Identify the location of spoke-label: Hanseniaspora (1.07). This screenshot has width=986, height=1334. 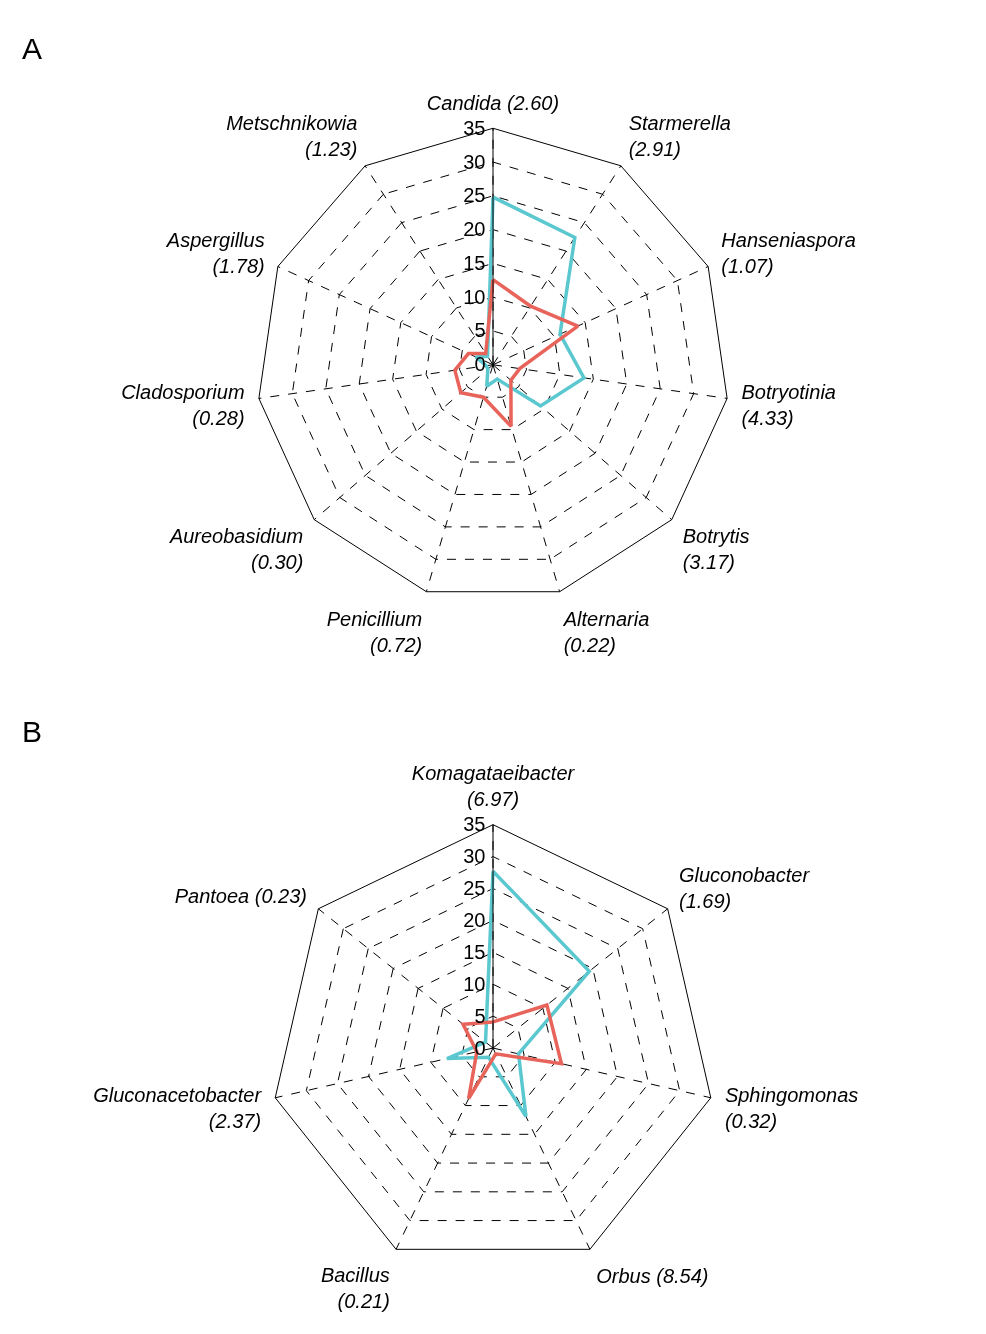
(788, 252).